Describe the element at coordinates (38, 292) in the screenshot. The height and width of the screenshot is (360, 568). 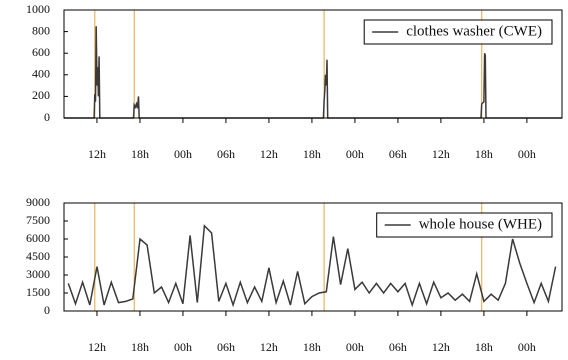
I see `y-tick-label: 1500` at that location.